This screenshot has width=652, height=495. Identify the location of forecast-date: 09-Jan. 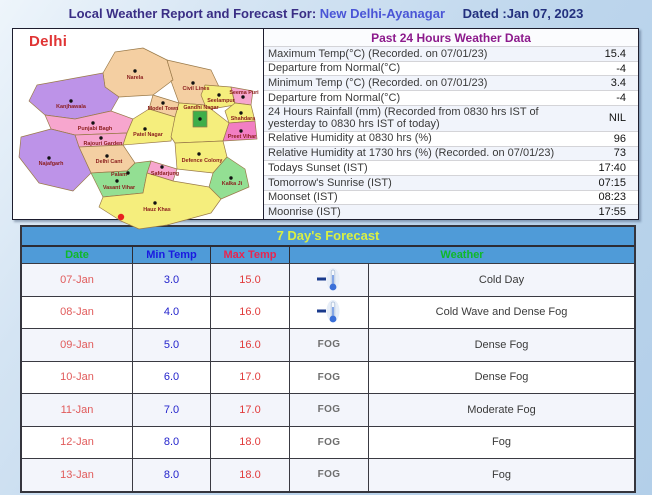
(77, 345).